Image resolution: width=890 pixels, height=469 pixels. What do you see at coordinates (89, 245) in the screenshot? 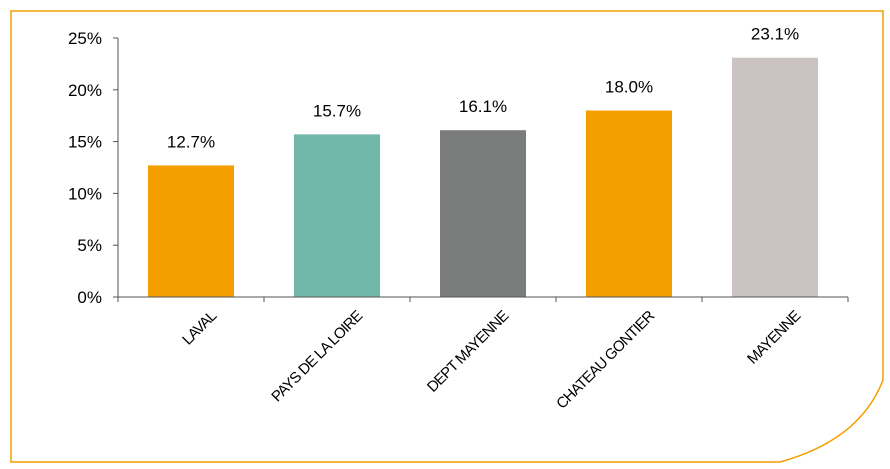
I see `y-tick-label: 5%` at bounding box center [89, 245].